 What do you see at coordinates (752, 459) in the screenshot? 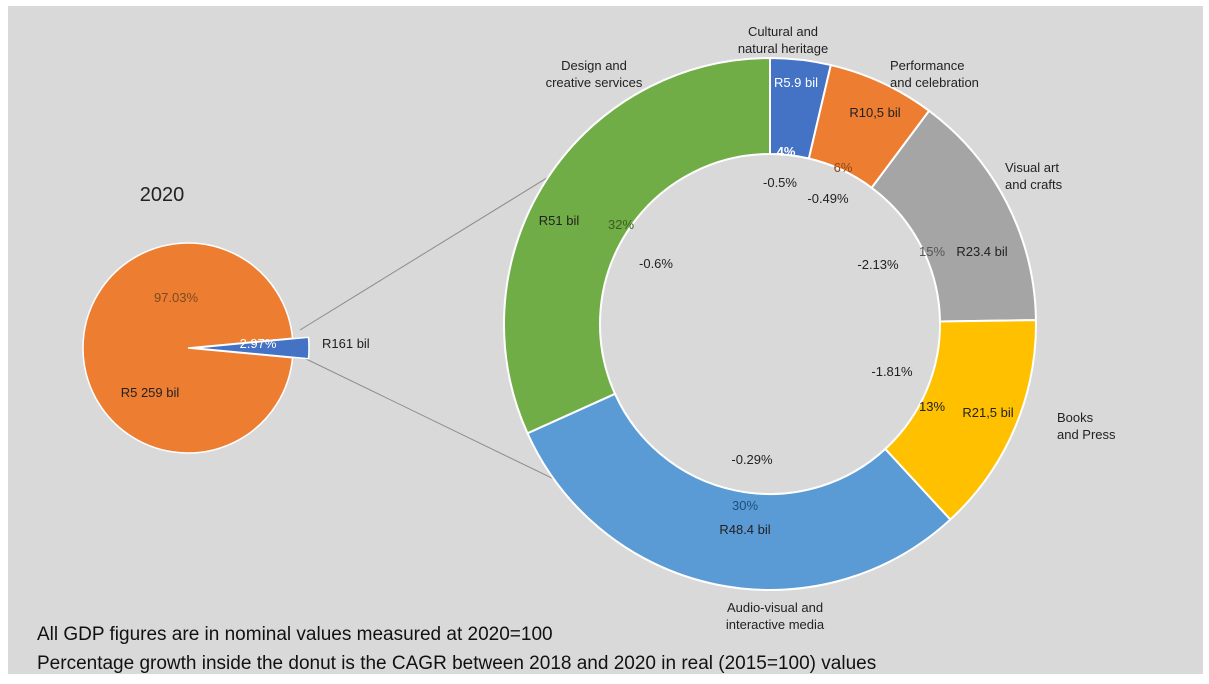
I see `growth-label-audio-visual-and-interactive-media: -0.29%` at bounding box center [752, 459].